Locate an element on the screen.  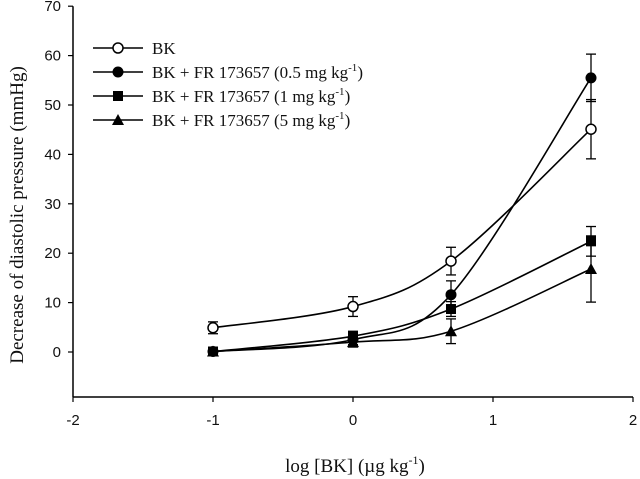
y-tick-label: 20 is located at coordinates (52, 253).